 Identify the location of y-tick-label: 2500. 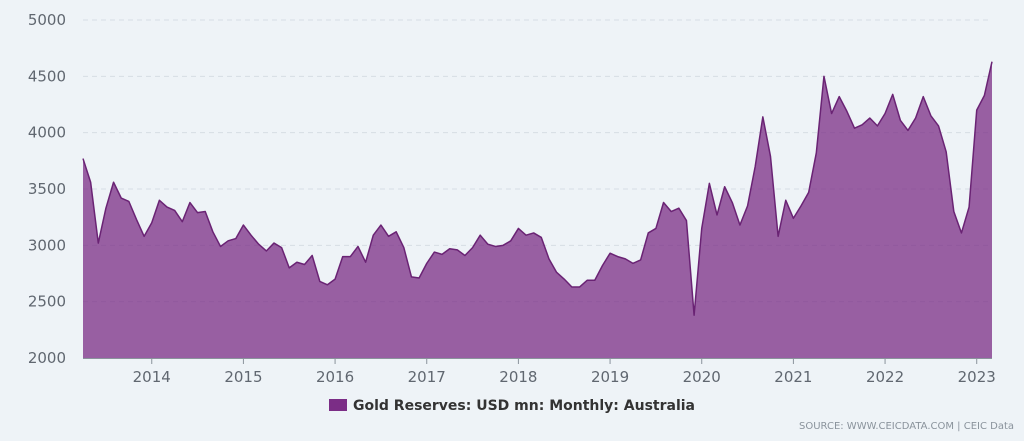
(47, 302).